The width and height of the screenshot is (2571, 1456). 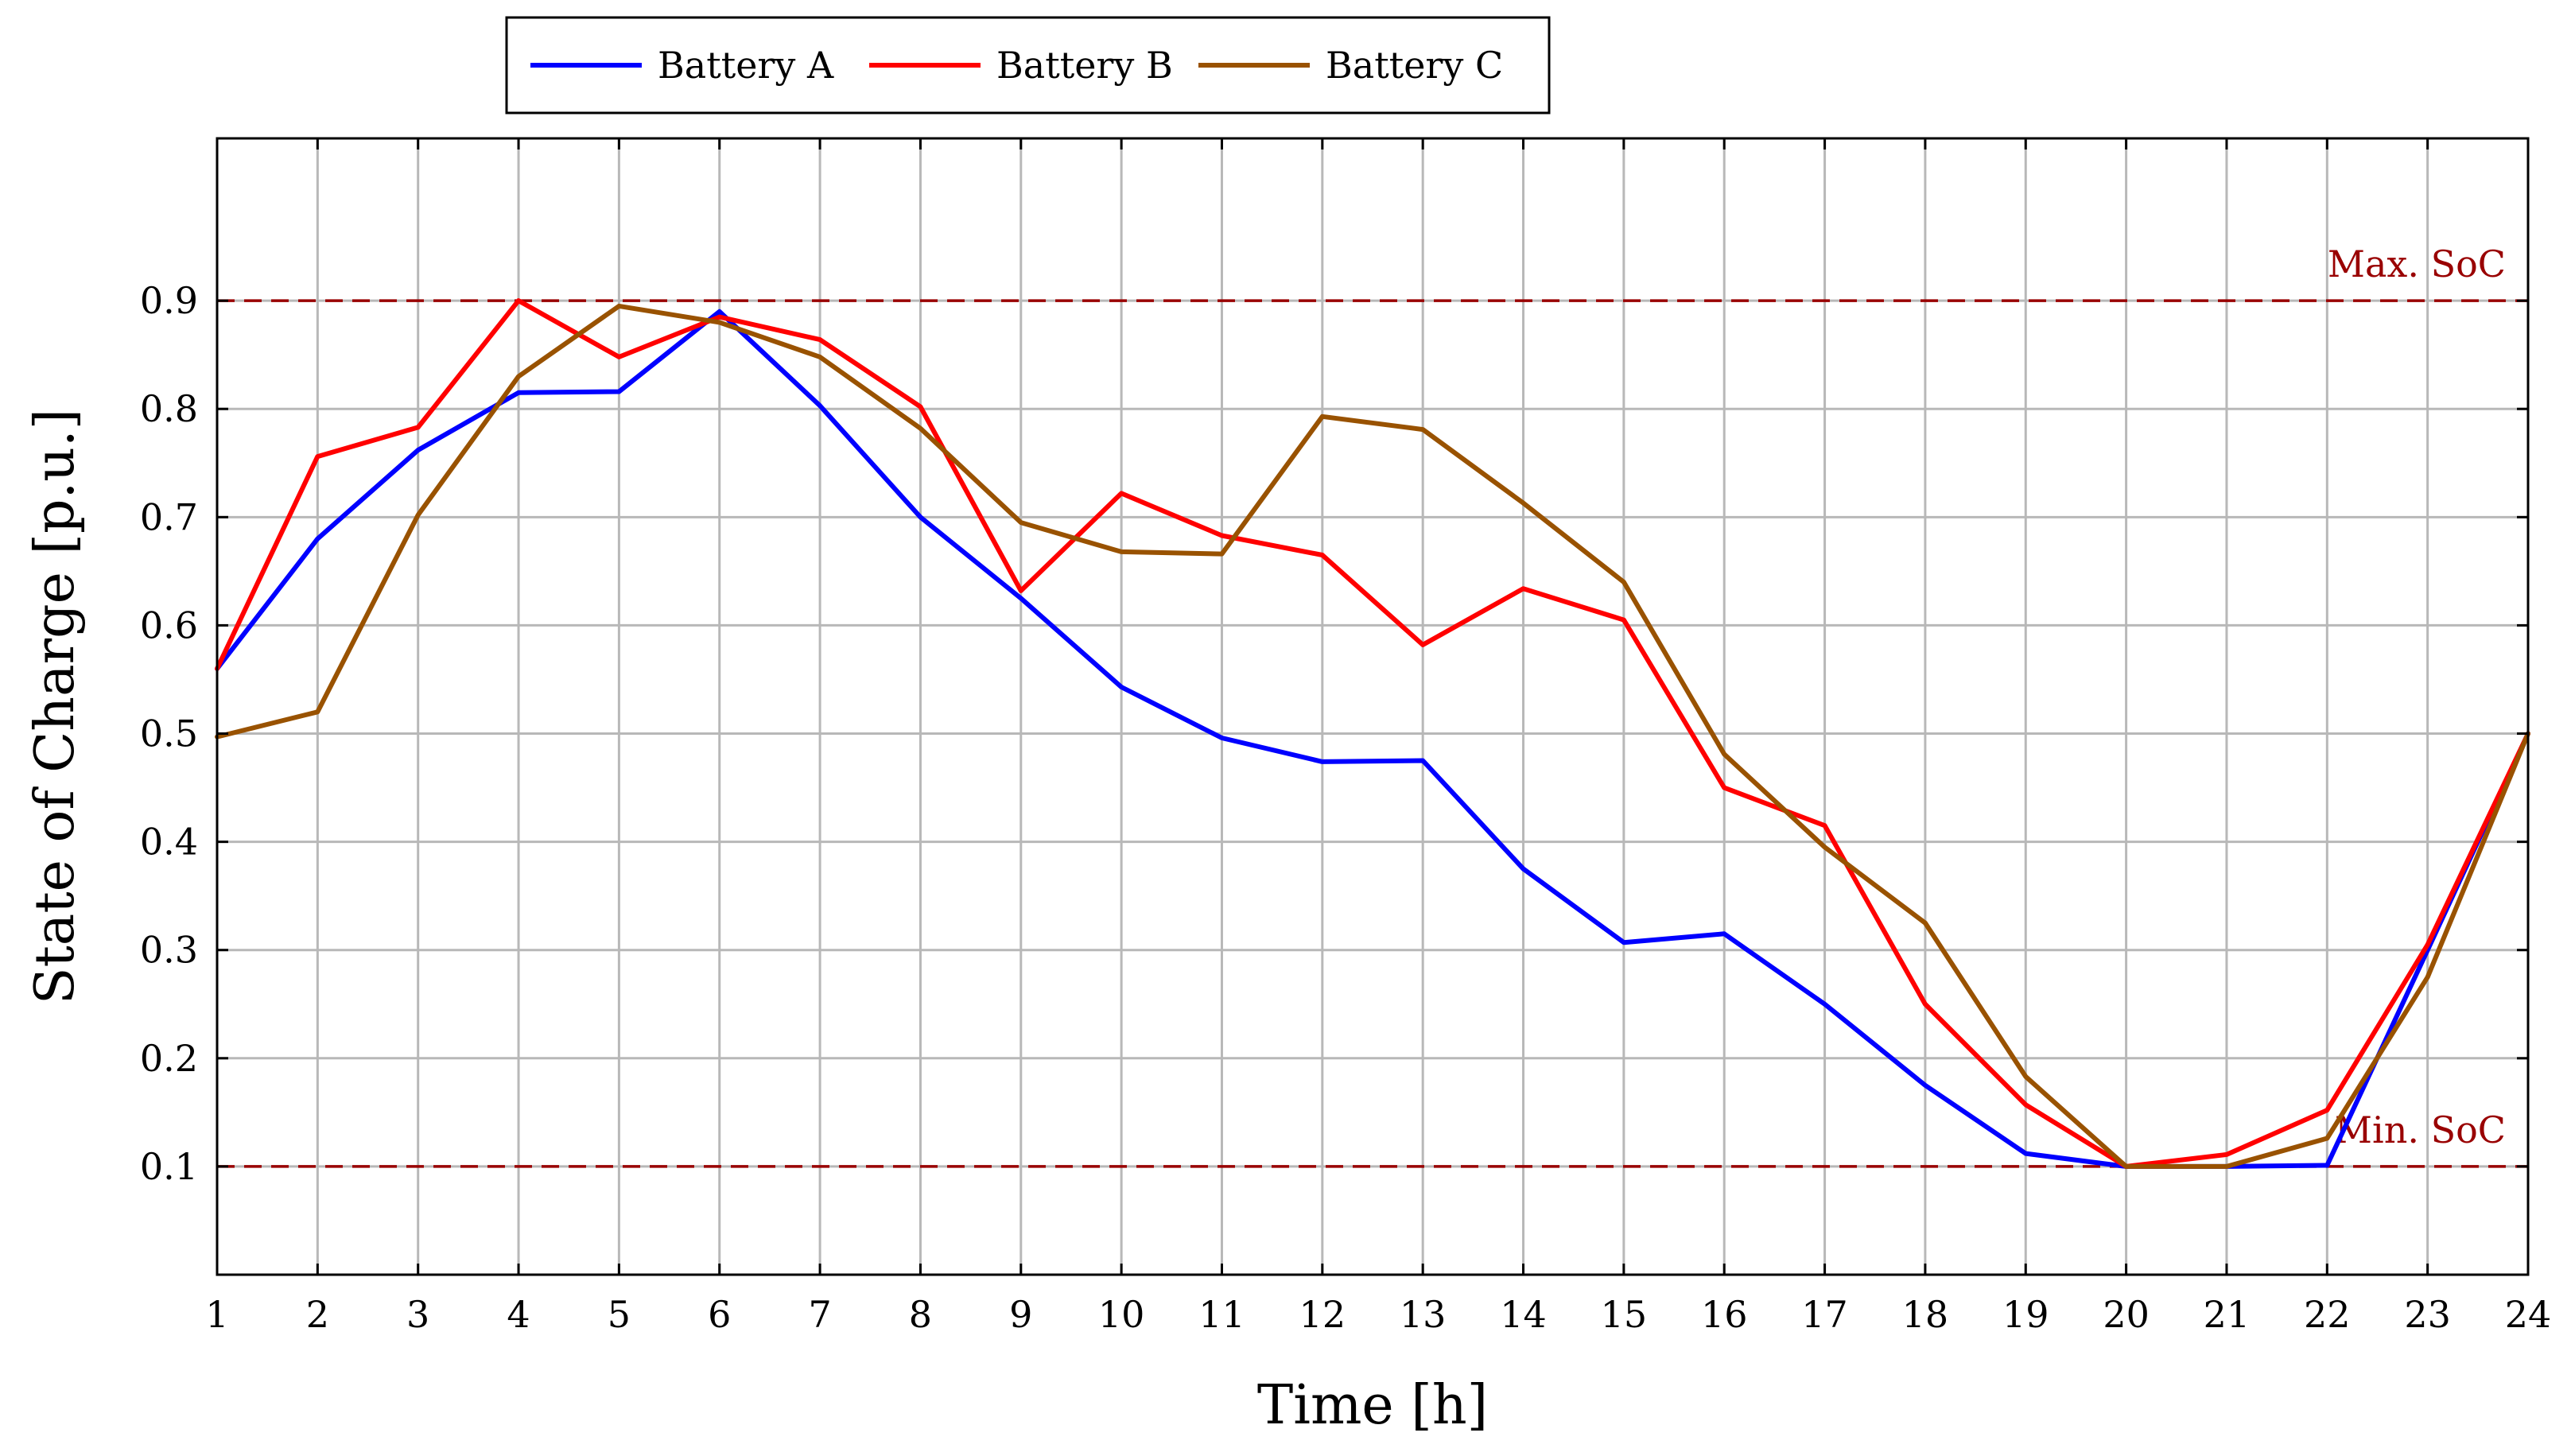 What do you see at coordinates (1523, 1314) in the screenshot?
I see `x-tick-label: 14` at bounding box center [1523, 1314].